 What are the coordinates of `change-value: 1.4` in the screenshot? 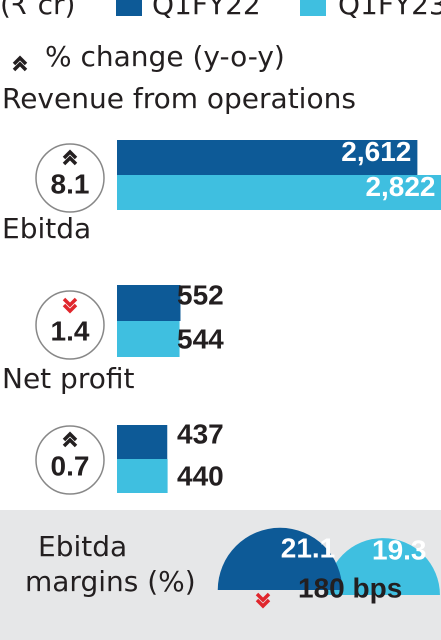 It's located at (70, 330).